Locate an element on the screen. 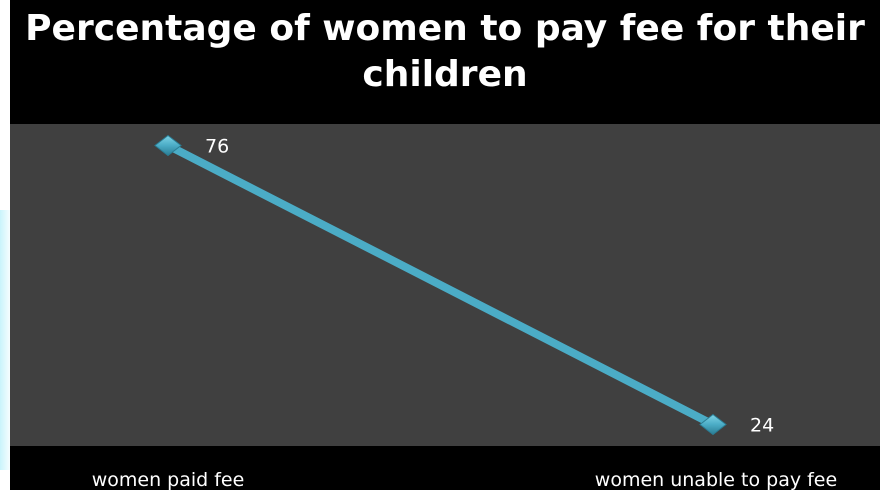 Image resolution: width=880 pixels, height=490 pixels. data-label: 76 is located at coordinates (217, 146).